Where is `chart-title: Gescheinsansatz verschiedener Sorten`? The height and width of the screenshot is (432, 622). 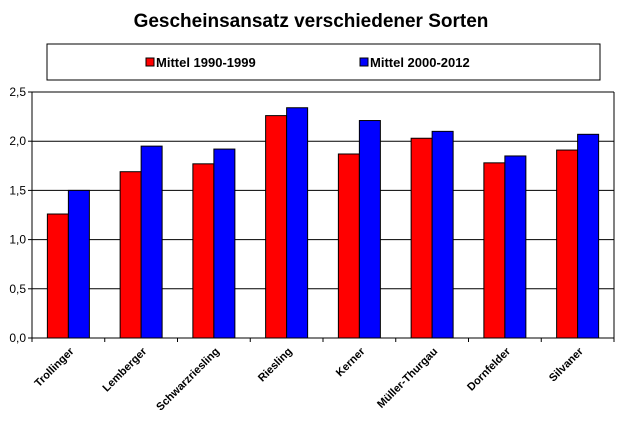
chart-title: Gescheinsansatz verschiedener Sorten is located at coordinates (311, 21).